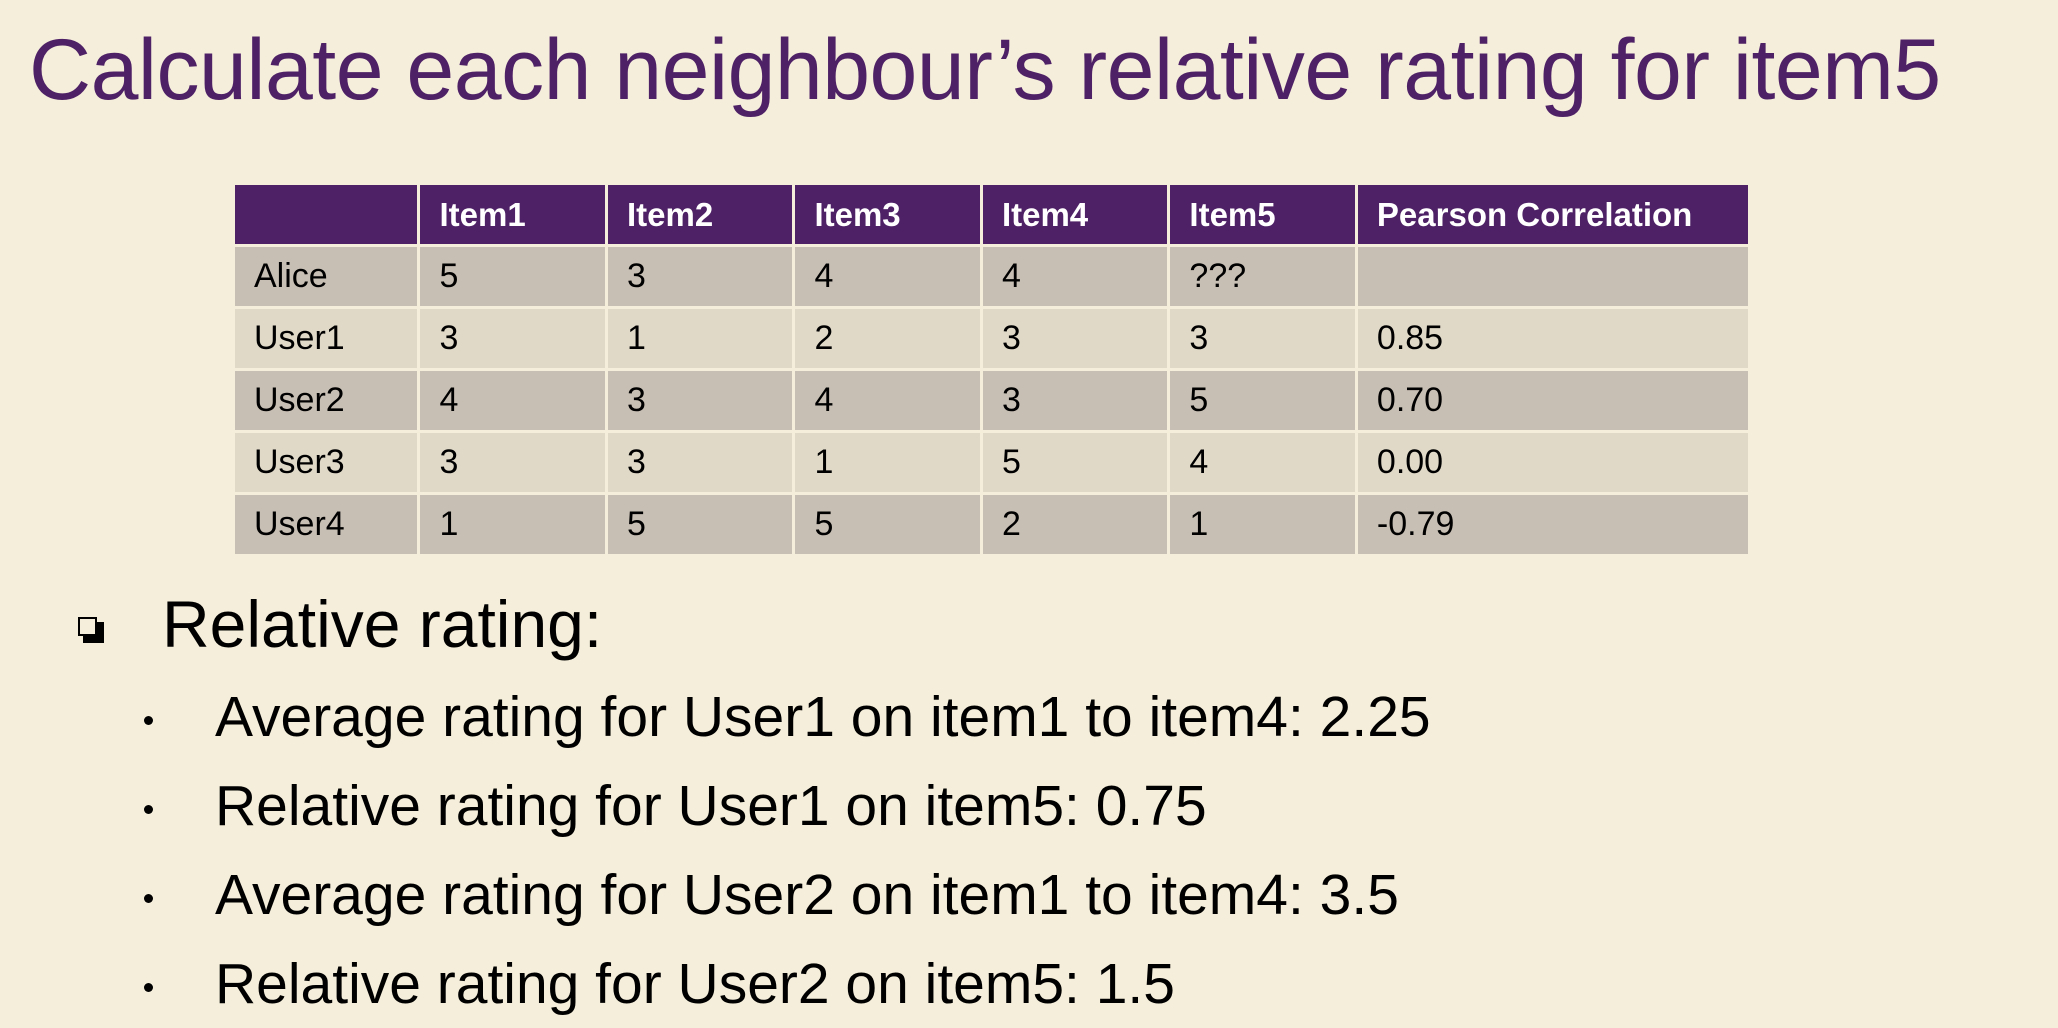 This screenshot has width=2058, height=1028. I want to click on table-header-cell: Item5, so click(1262, 214).